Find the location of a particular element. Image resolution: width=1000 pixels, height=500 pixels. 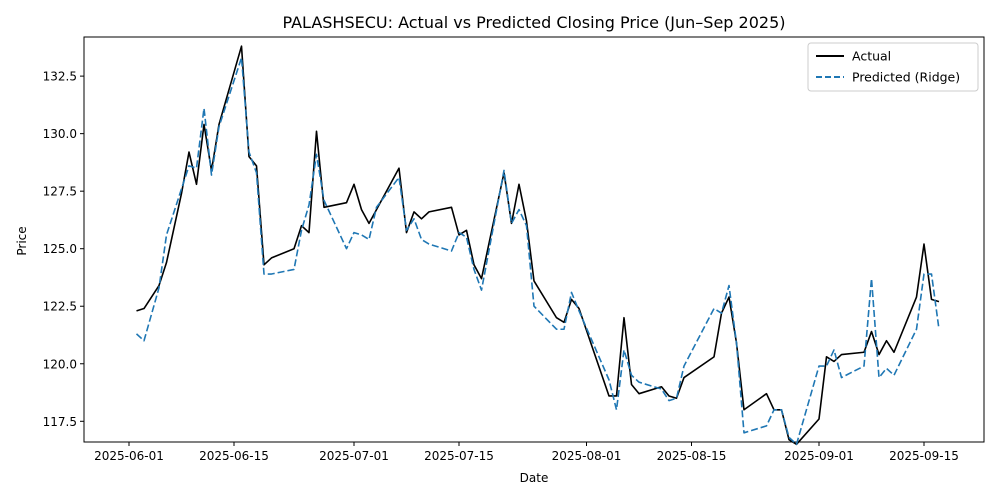

x-tick-label: 2025-06-15 is located at coordinates (234, 456).